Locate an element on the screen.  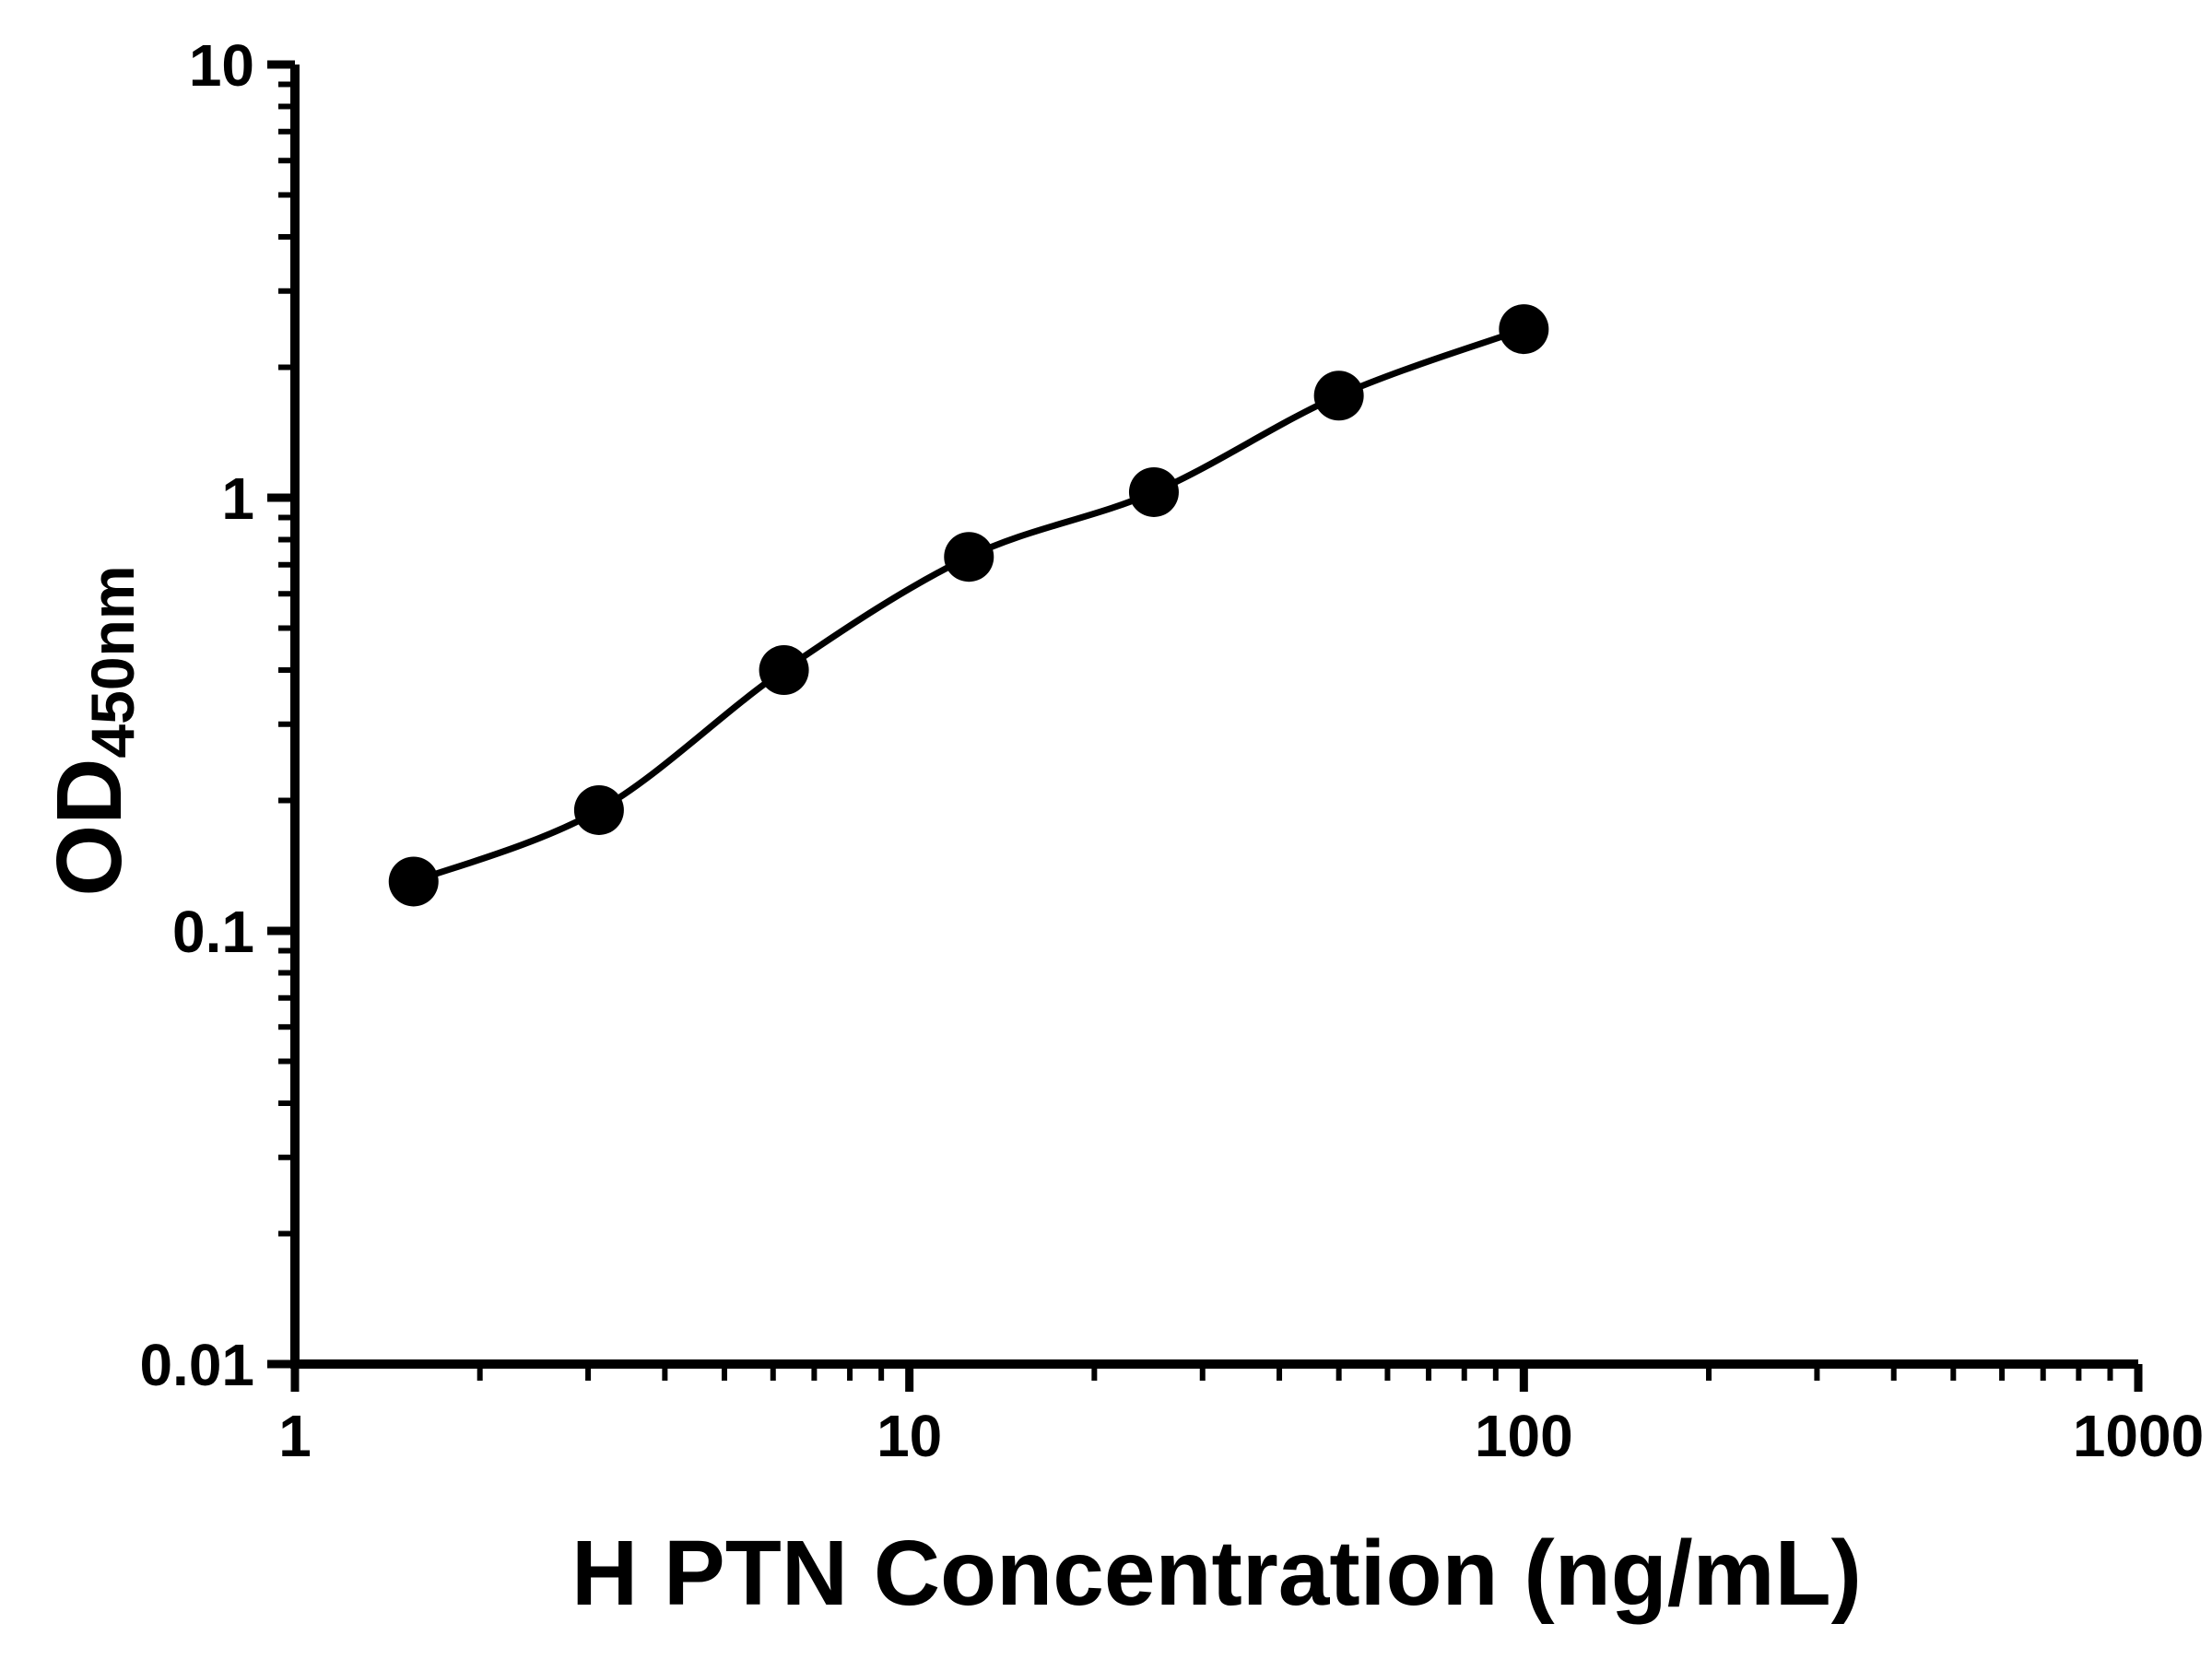
x-tick-label: 100 is located at coordinates (1524, 1436).